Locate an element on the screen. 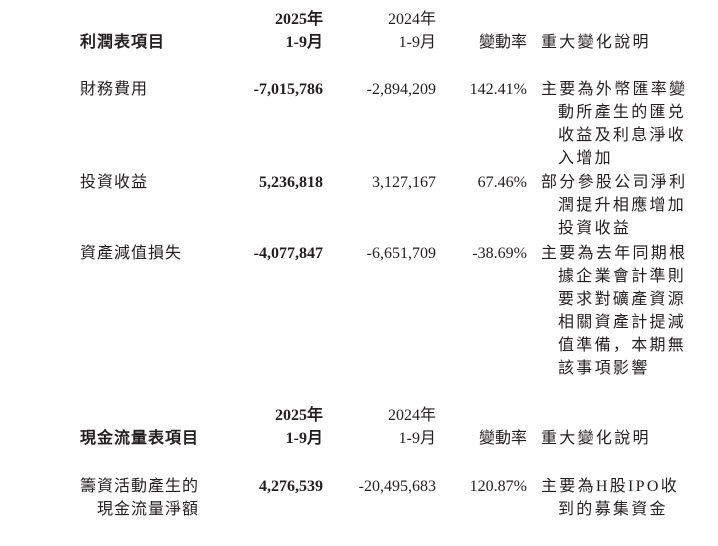  explanation-line: 該事項影響 is located at coordinates (604, 368).